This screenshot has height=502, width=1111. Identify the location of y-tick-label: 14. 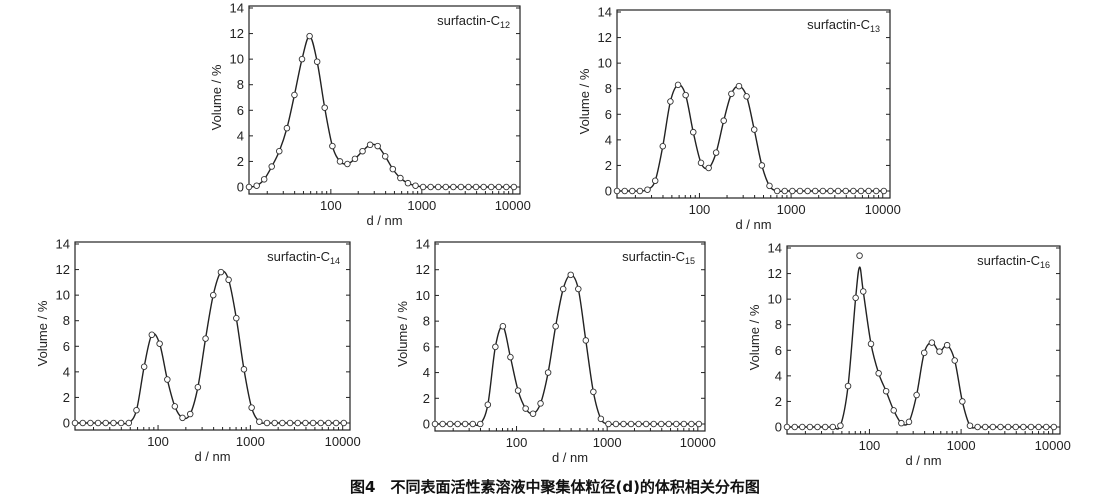
(775, 248).